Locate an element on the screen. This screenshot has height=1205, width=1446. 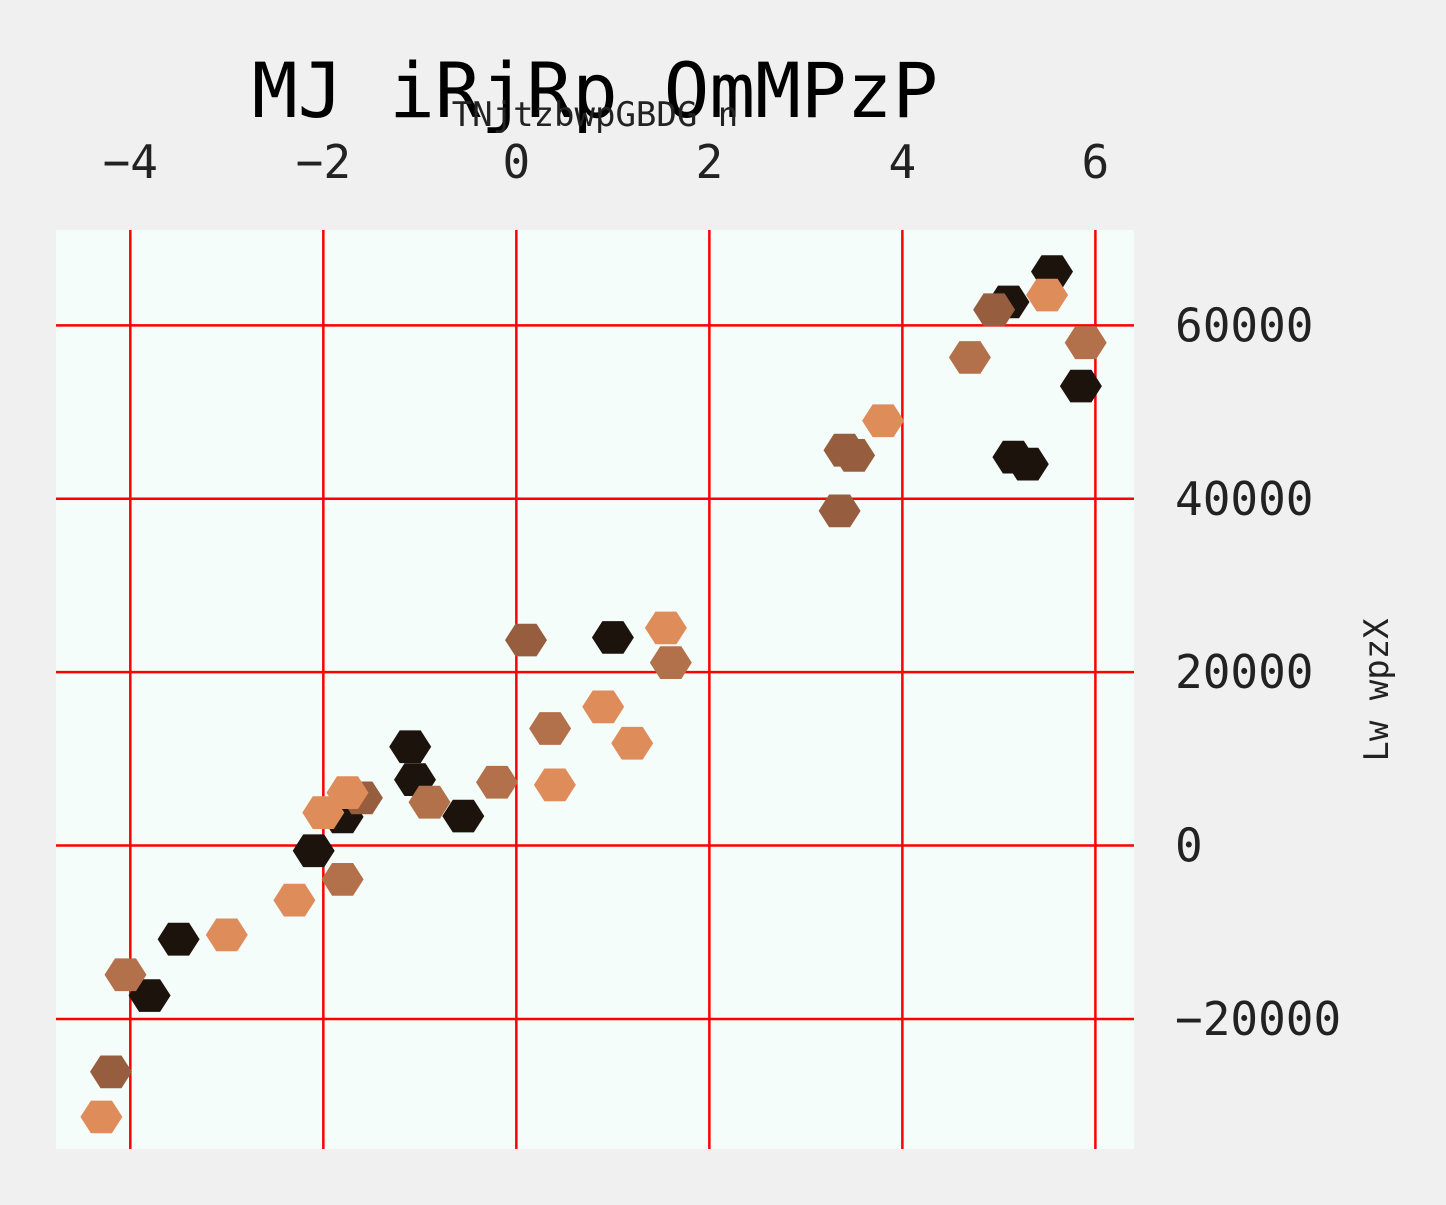
x-tick-label: 0 is located at coordinates (516, 162).